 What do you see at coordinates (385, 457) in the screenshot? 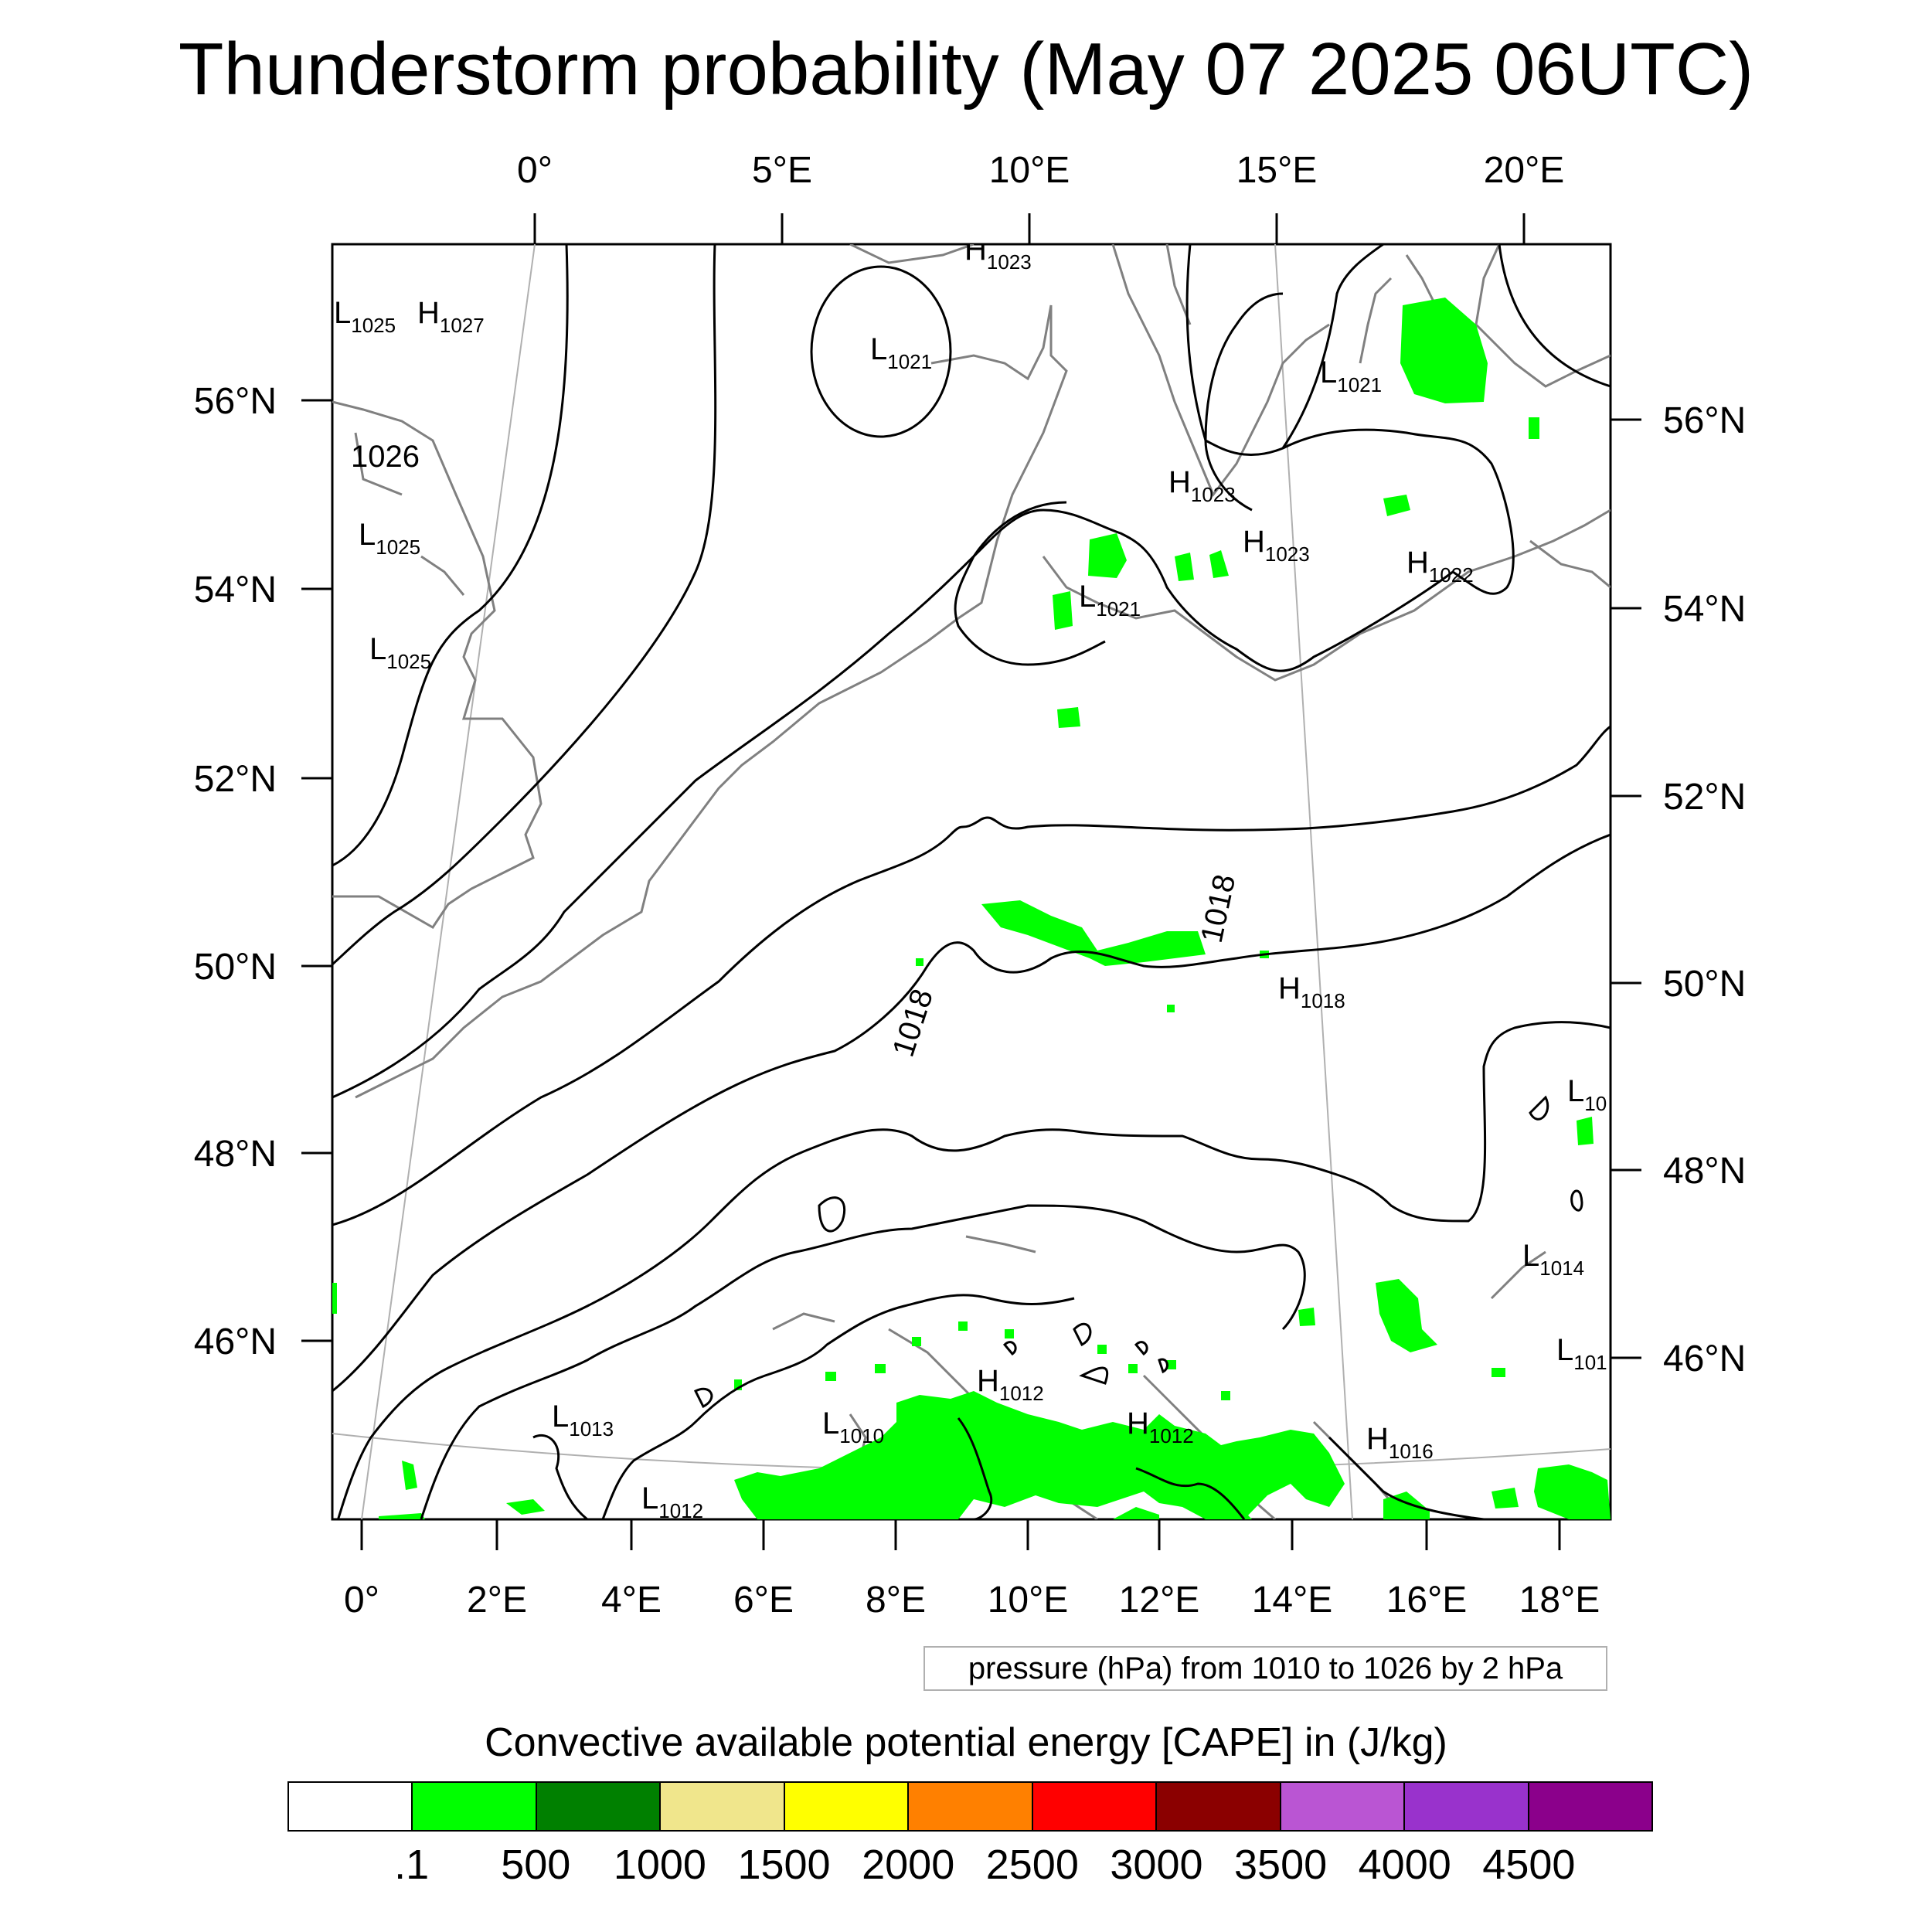
I see `contour-label: 1026` at bounding box center [385, 457].